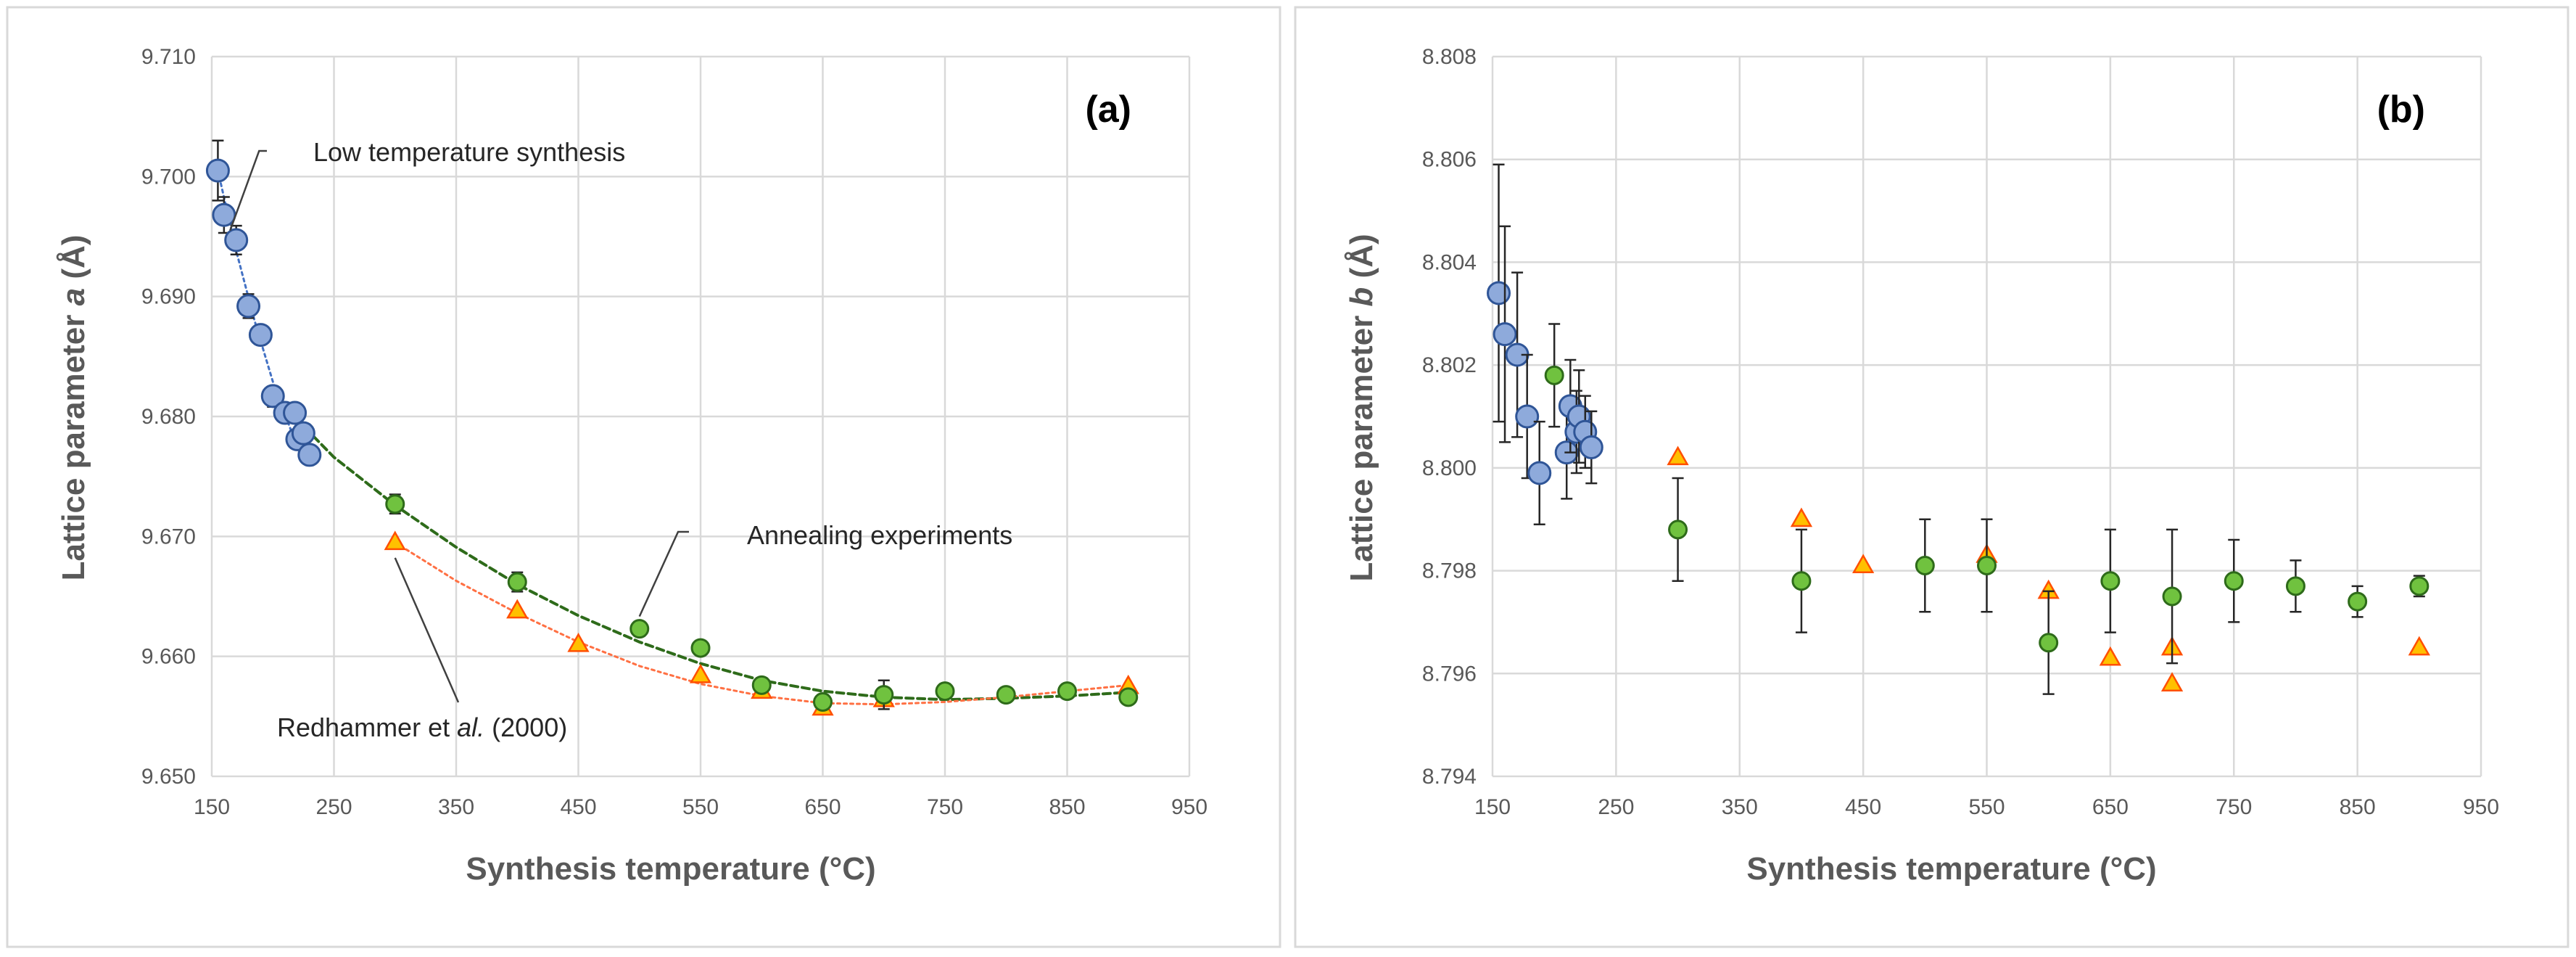 This screenshot has width=2576, height=957. I want to click on panel-label-b: (b), so click(2401, 110).